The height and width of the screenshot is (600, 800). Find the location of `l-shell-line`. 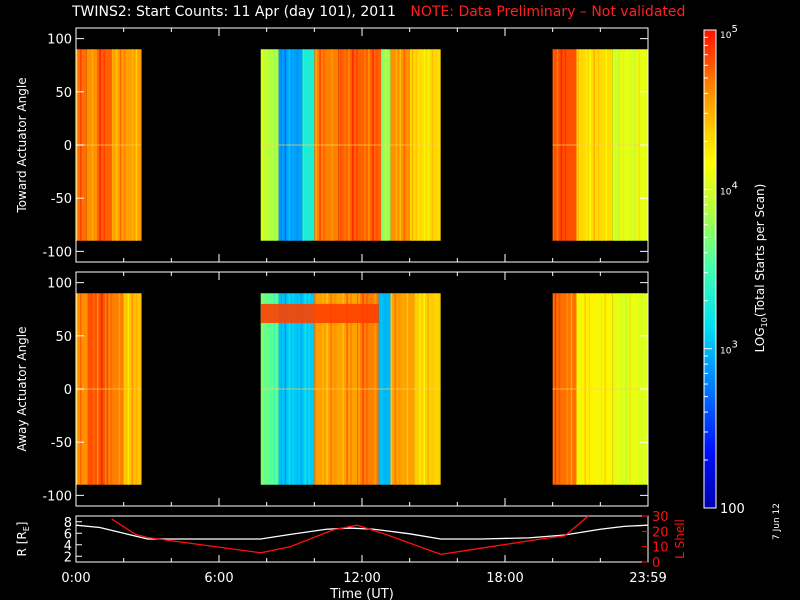

l-shell-line is located at coordinates (350, 535).